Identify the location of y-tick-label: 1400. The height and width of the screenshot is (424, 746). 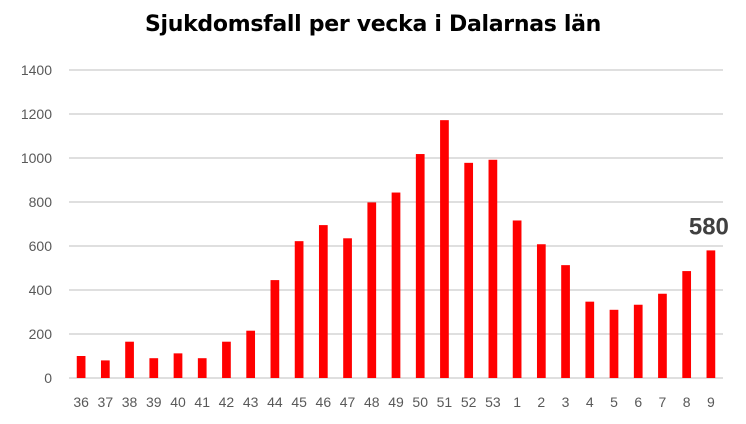
(36, 70).